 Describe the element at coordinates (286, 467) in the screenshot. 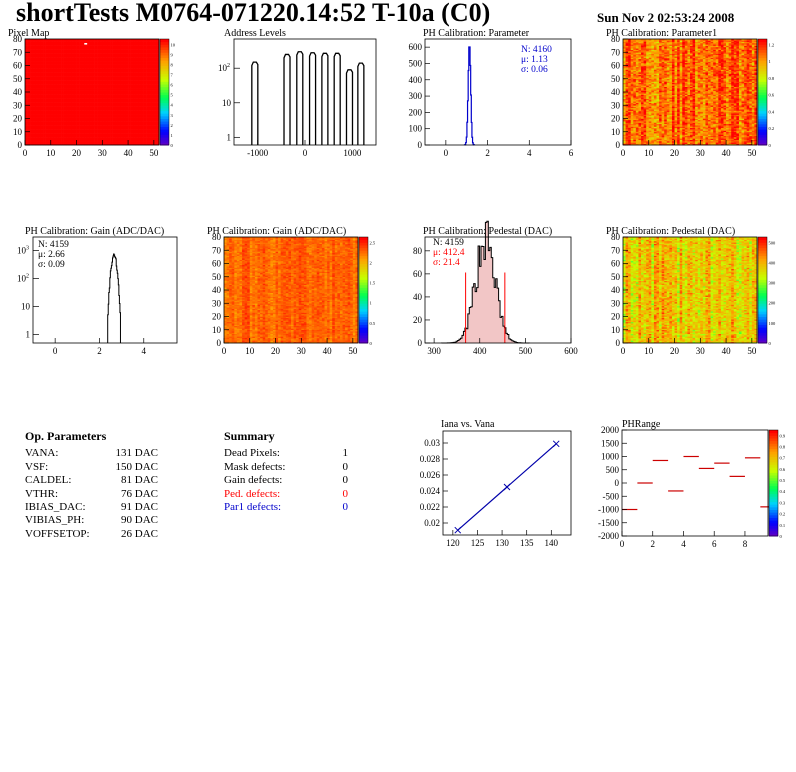

I see `summary-row: Mask defects: 0` at that location.